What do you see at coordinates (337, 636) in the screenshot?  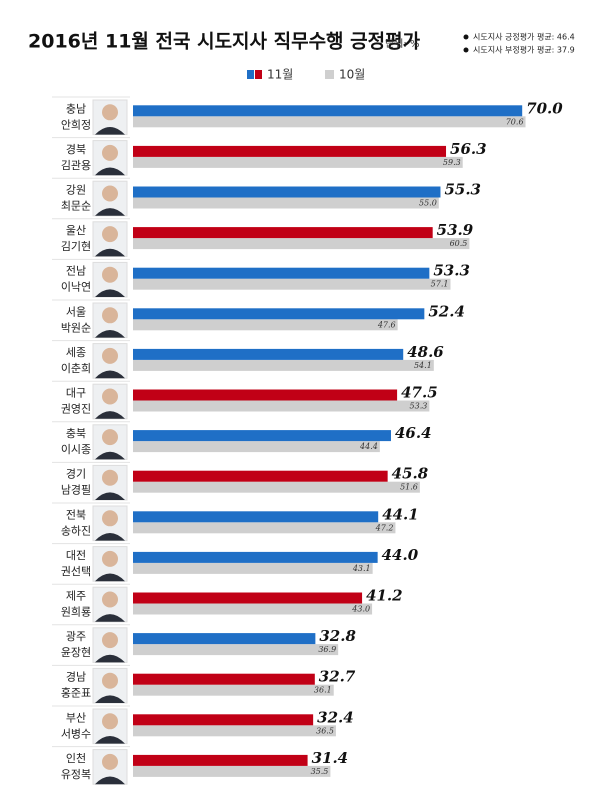 I see `value-label: 32.8` at bounding box center [337, 636].